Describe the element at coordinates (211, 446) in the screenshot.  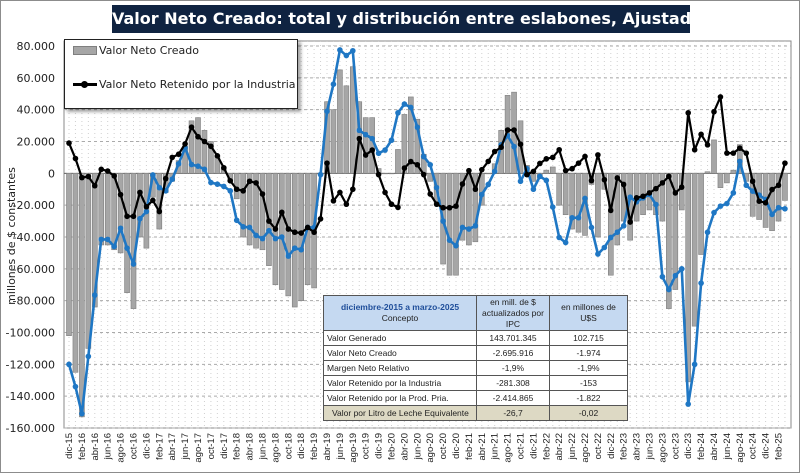
I see `x-tick-label: oct-17` at that location.